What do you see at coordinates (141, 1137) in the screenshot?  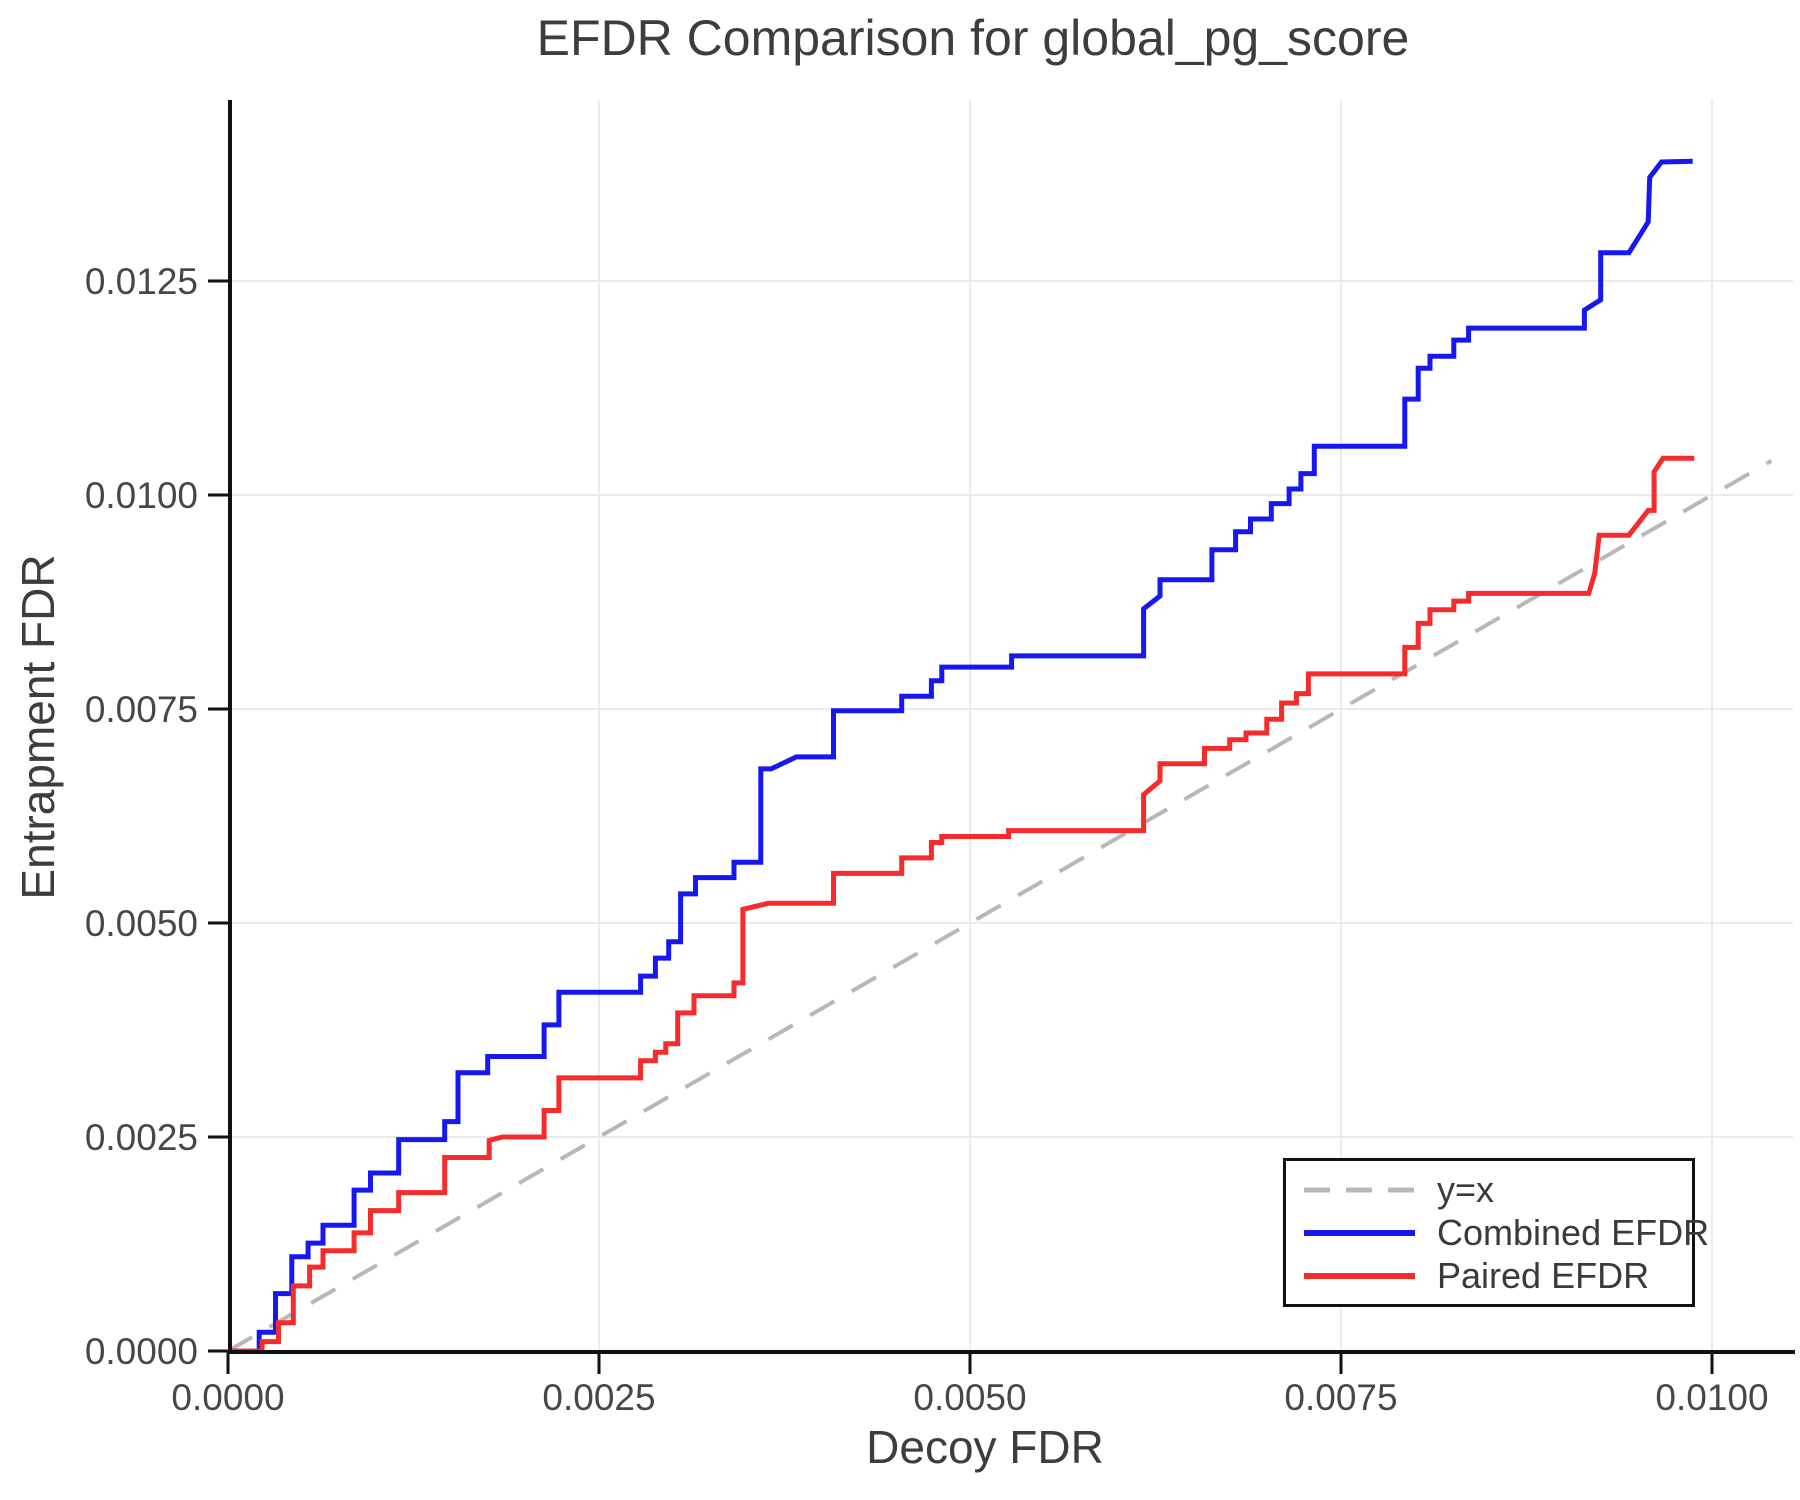 I see `y-tick-label: 0.0025` at bounding box center [141, 1137].